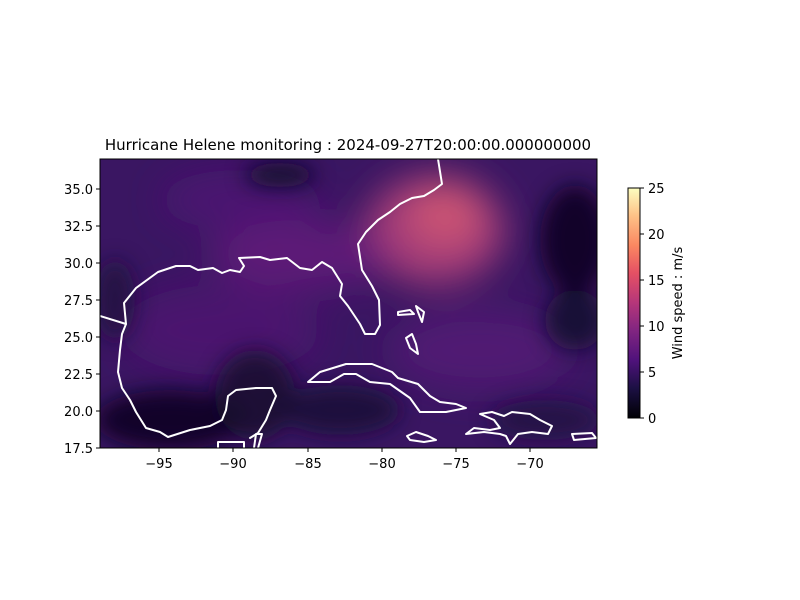 Image resolution: width=800 pixels, height=600 pixels. Describe the element at coordinates (678, 303) in the screenshot. I see `colorbar-label: Wind speed : m/s` at that location.